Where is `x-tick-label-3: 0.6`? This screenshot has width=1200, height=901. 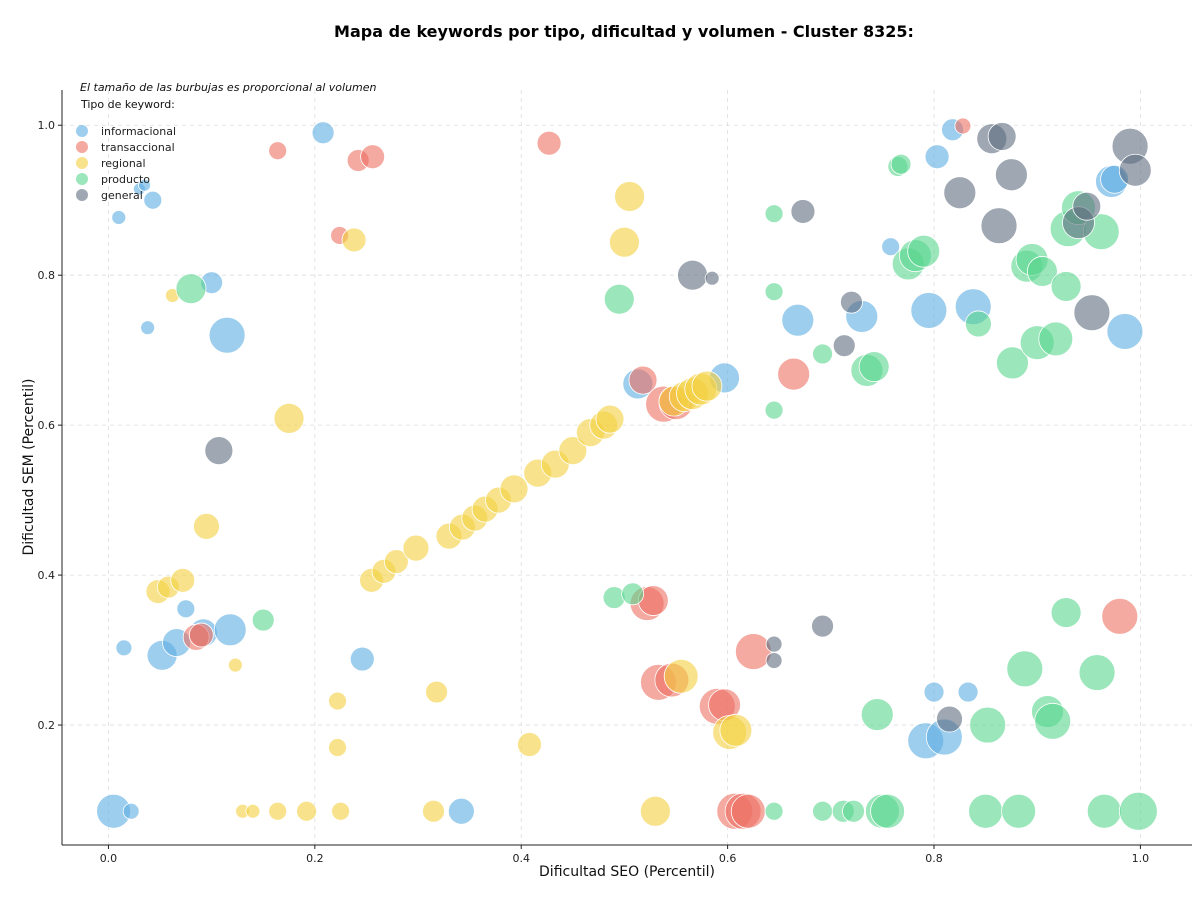
x-tick-label-3: 0.6 is located at coordinates (728, 858).